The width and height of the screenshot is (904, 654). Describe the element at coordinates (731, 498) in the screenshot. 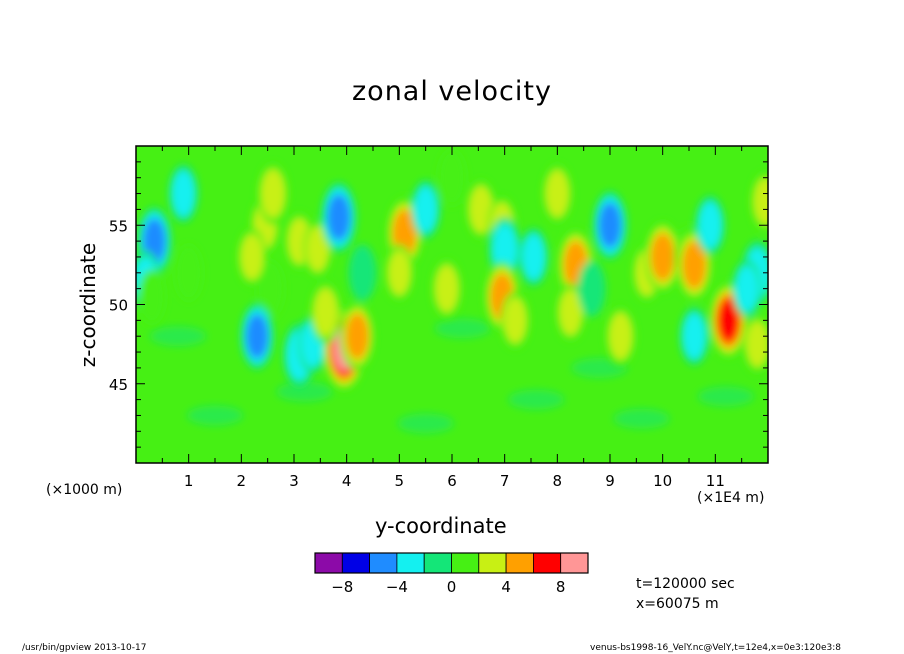

I see `x-unit-right: (×1E4 m)` at that location.